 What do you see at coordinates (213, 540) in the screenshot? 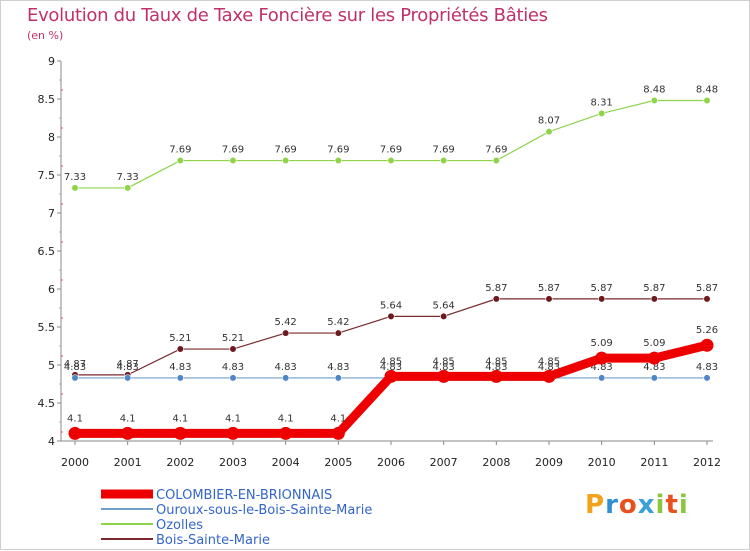
I see `legend-label: Bois-Sainte-Marie` at bounding box center [213, 540].